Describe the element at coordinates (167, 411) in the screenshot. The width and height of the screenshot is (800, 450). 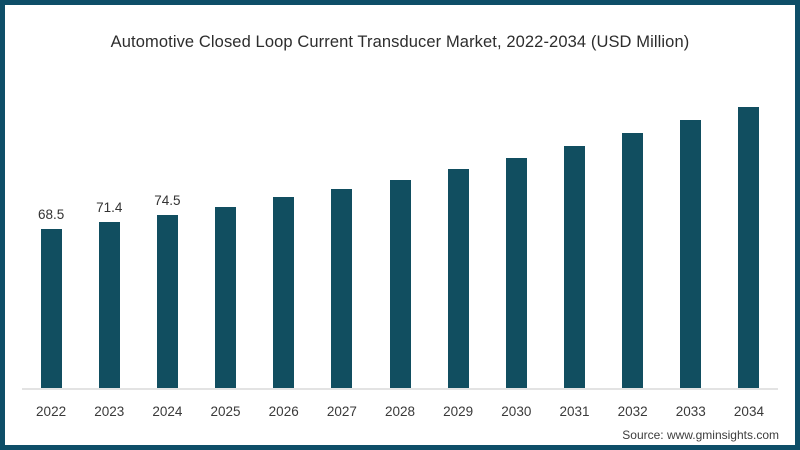
I see `x-tick-label: 2024` at that location.